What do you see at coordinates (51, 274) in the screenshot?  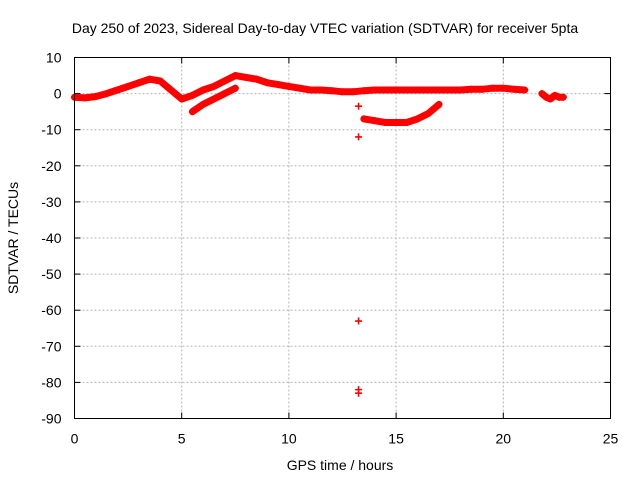 I see `y-tick-label: -50` at bounding box center [51, 274].